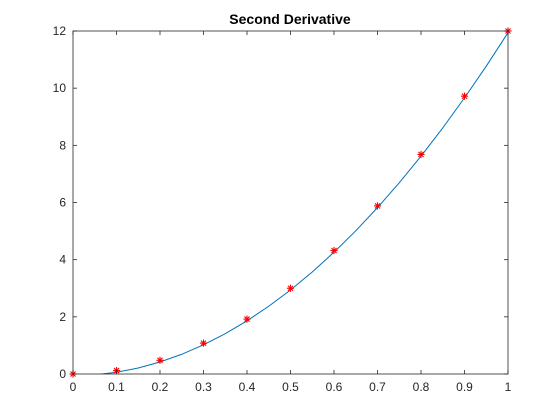 The width and height of the screenshot is (560, 420). I want to click on x-tick-label: 0.7, so click(377, 387).